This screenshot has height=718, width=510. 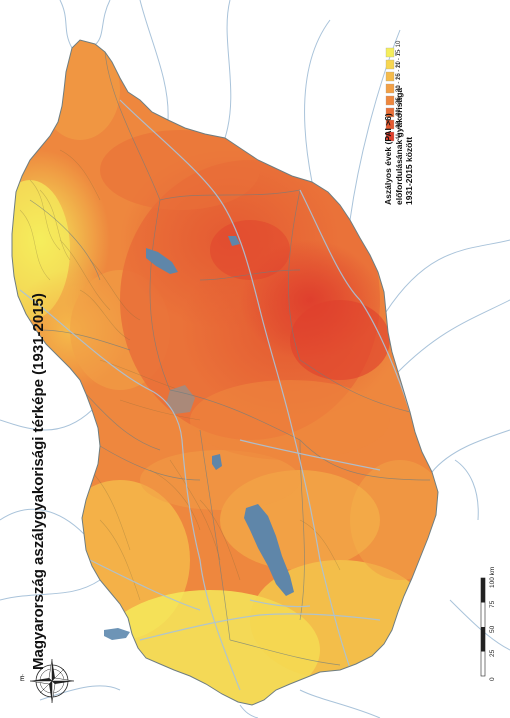 What do you see at coordinates (162, 261) in the screenshot?
I see `lake-tisza` at bounding box center [162, 261].